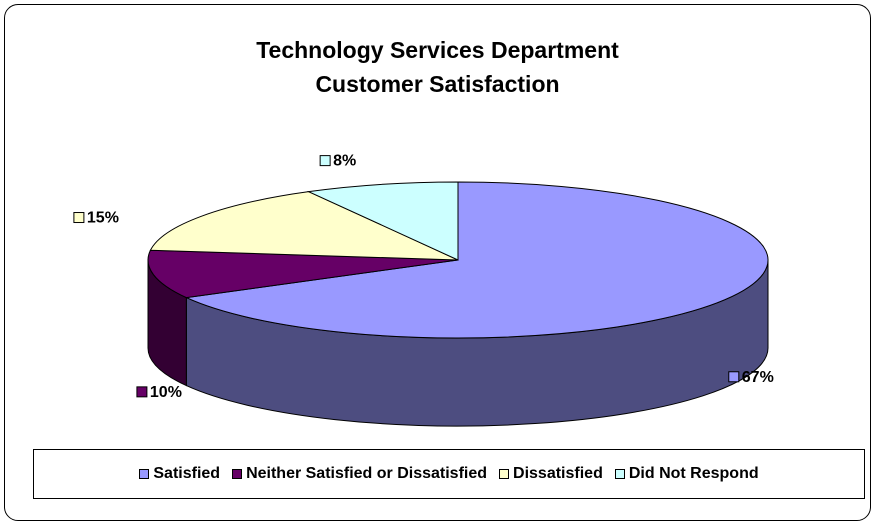  Describe the element at coordinates (437, 84) in the screenshot. I see `chart-title-line-2: Customer Satisfaction` at that location.